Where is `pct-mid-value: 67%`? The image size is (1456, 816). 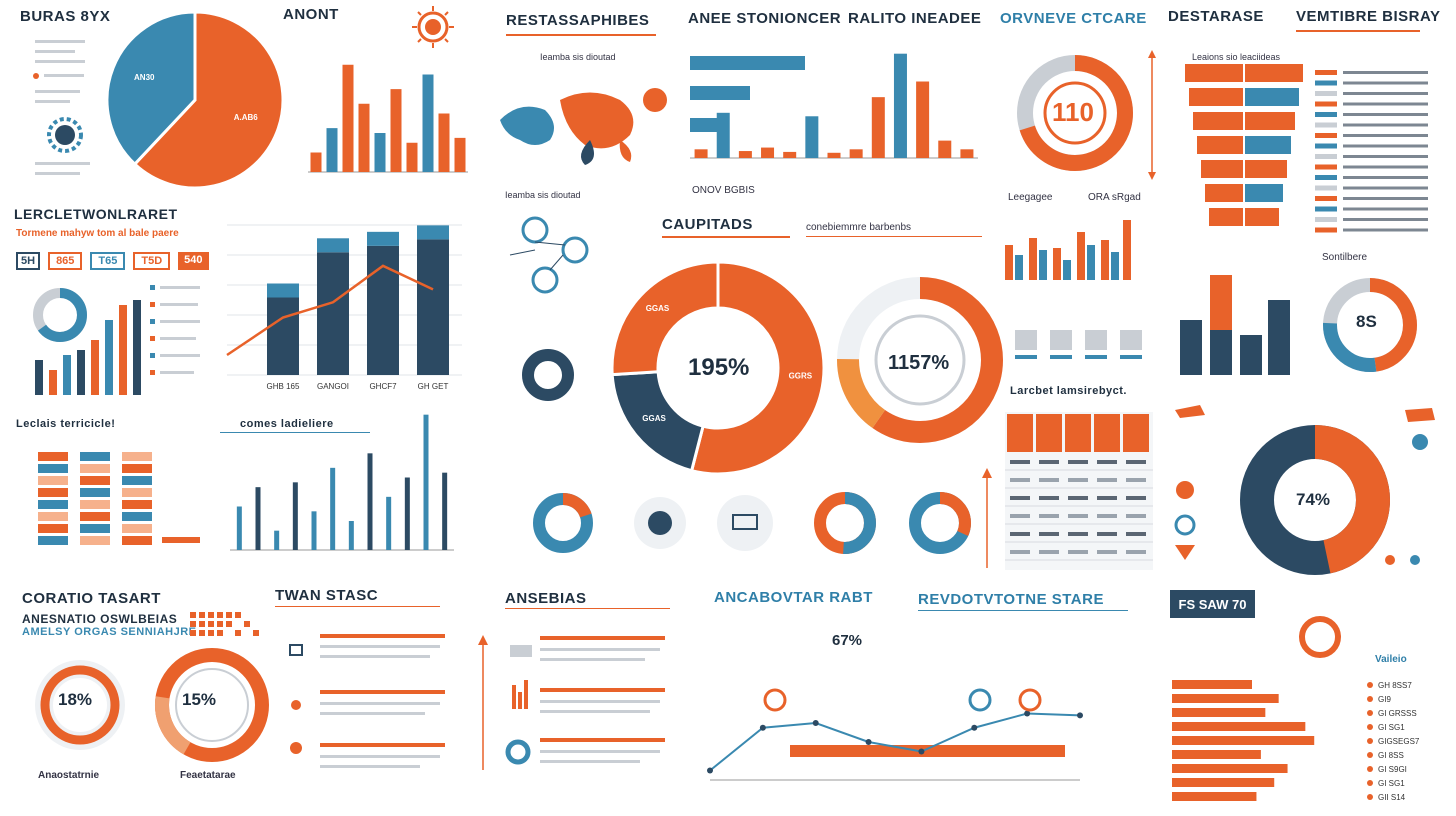 pct-mid-value: 67% is located at coordinates (847, 640).